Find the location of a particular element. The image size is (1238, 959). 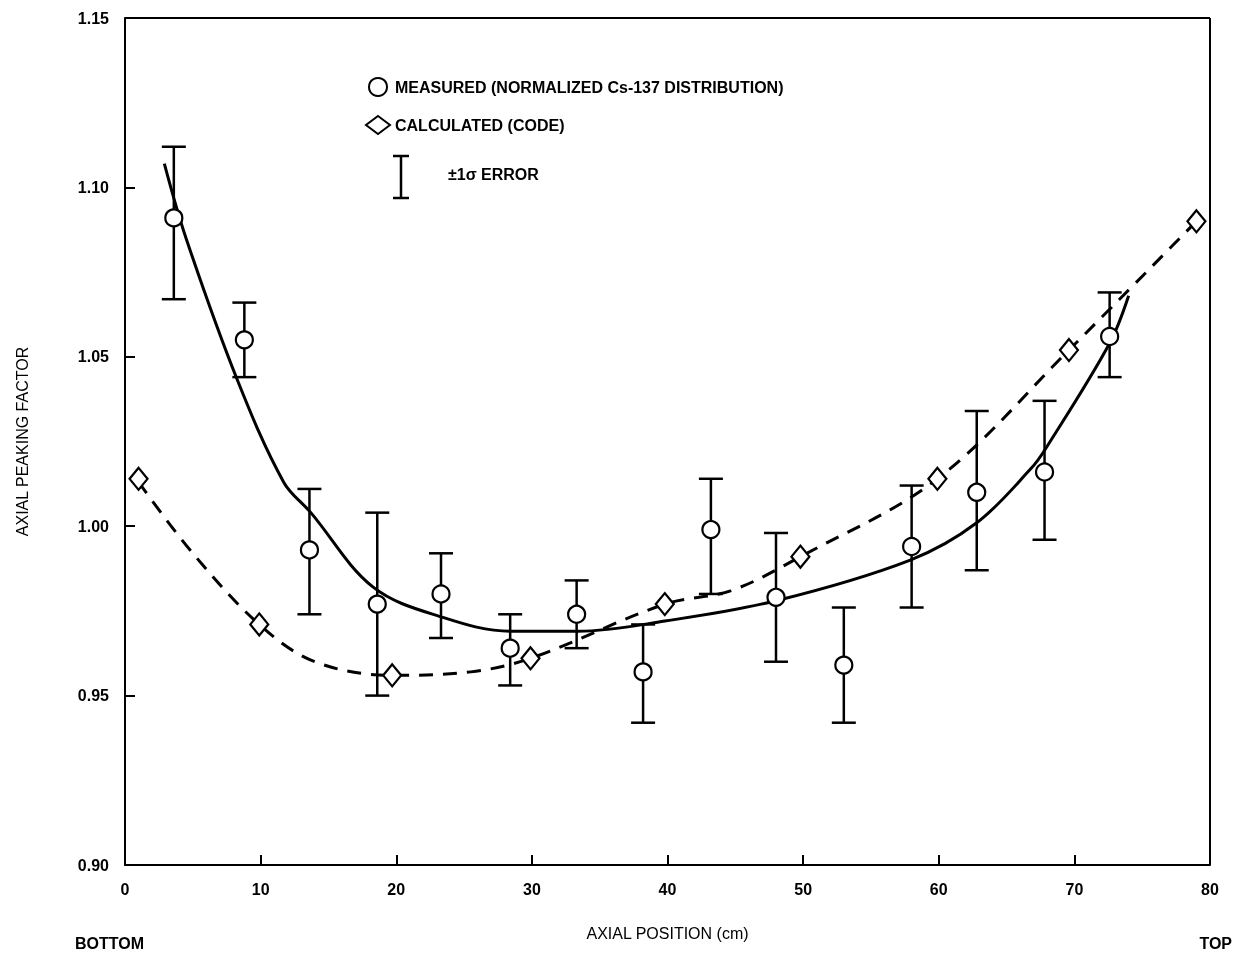

x-axis-title: AXIAL POSITION (cm) is located at coordinates (667, 933).